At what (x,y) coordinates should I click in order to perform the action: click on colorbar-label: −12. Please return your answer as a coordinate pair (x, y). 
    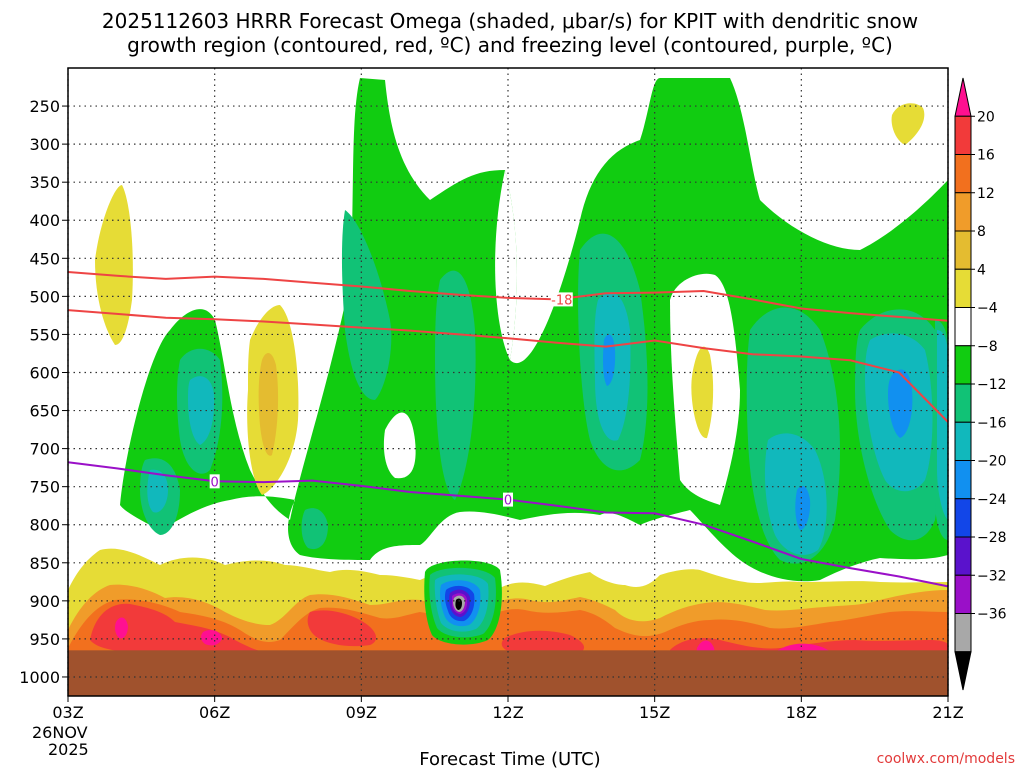
    Looking at the image, I should click on (992, 385).